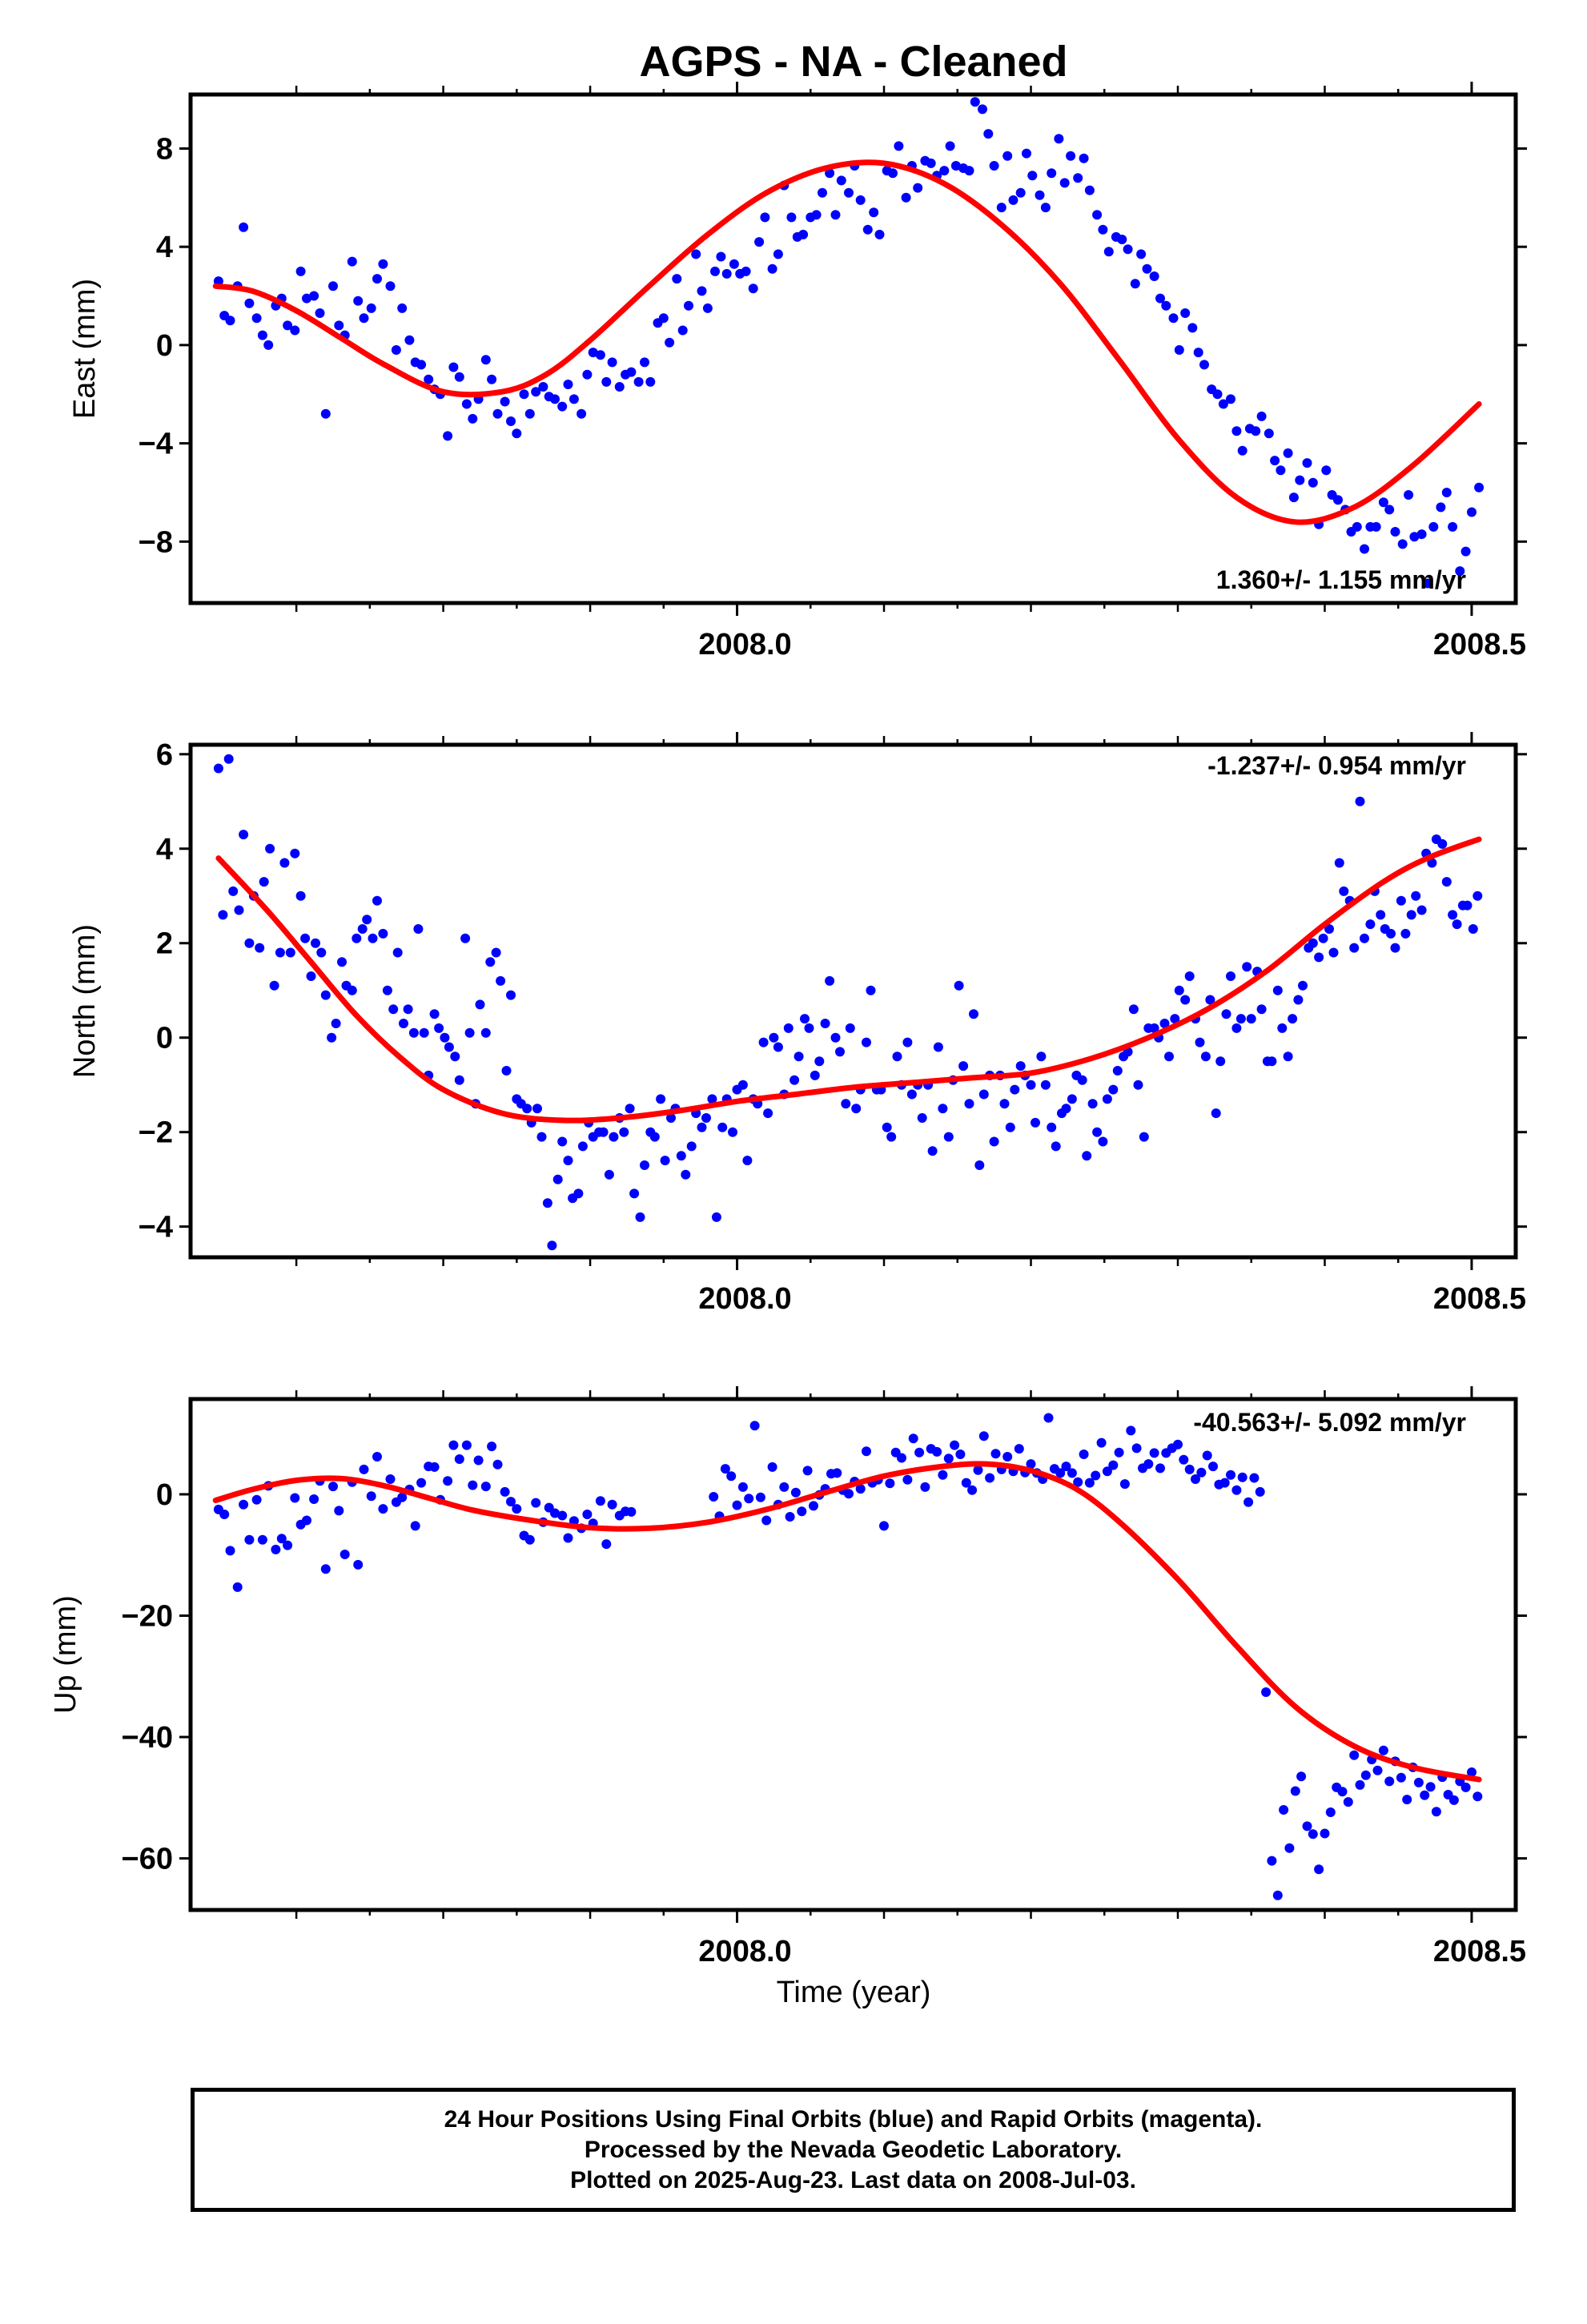 This screenshot has height=2324, width=1587. I want to click on x-tick-label: 2008.5, so click(1479, 1299).